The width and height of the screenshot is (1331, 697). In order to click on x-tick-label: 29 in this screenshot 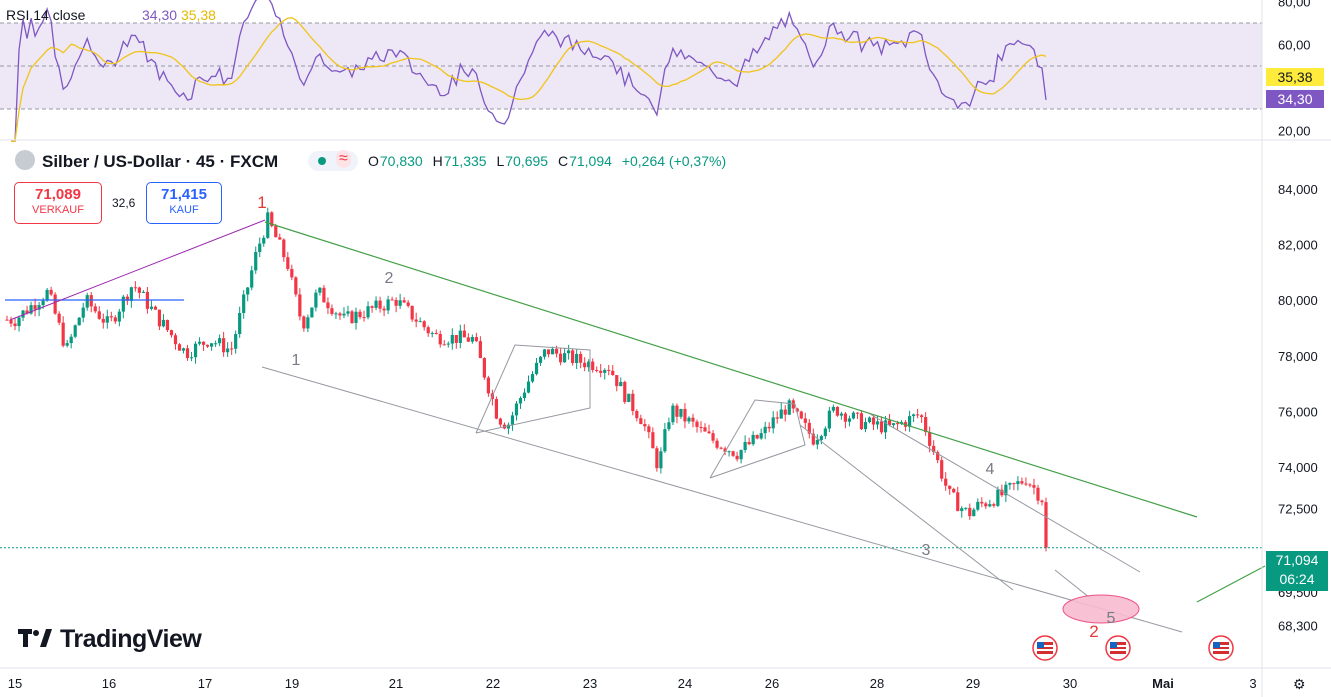, I will do `click(973, 683)`.